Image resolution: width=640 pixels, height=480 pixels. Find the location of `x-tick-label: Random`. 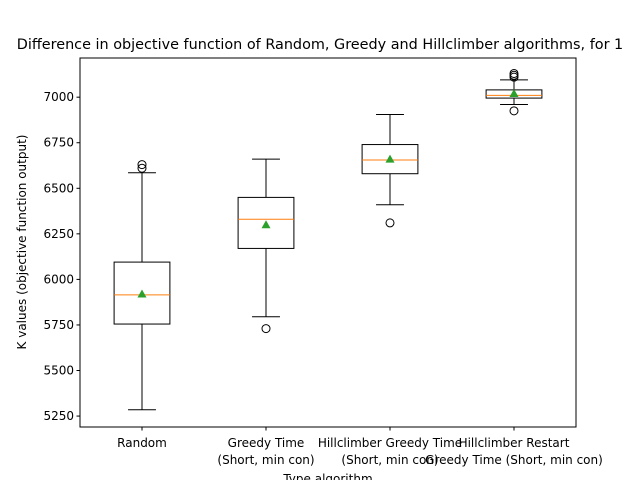

x-tick-label: Random is located at coordinates (142, 443).